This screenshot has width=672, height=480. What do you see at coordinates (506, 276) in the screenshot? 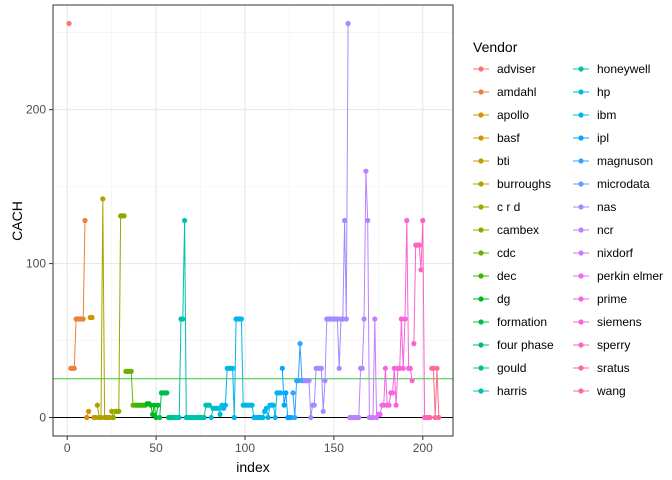
I see `legend-label: dec` at bounding box center [506, 276].